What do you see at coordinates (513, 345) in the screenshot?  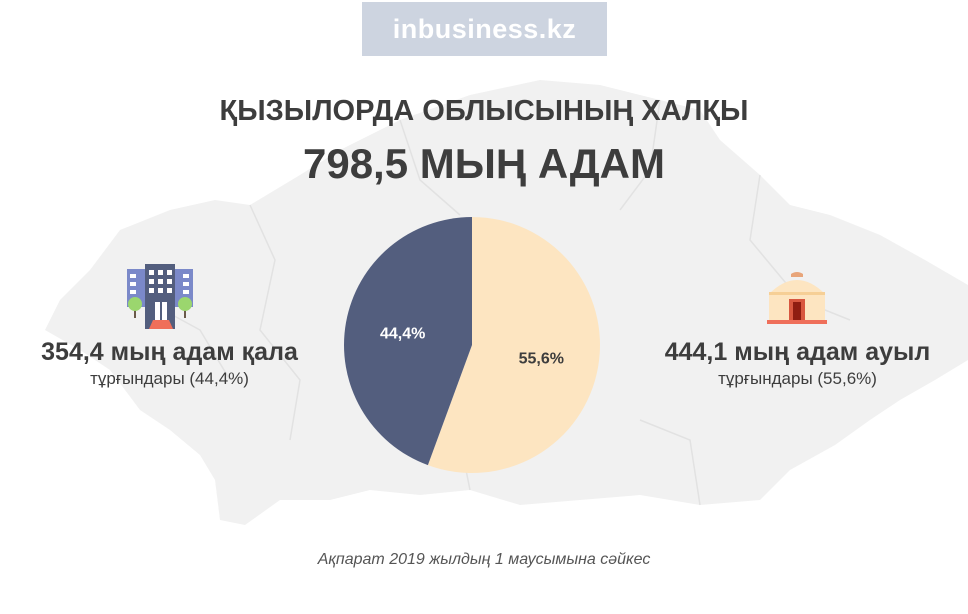 I see `pie-slice-rural` at bounding box center [513, 345].